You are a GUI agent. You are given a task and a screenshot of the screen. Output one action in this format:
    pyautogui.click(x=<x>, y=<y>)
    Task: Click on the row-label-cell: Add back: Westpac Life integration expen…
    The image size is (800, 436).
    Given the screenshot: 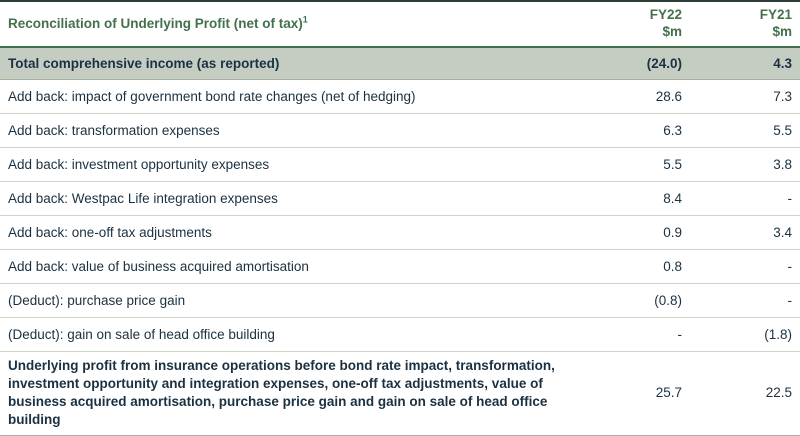 What is the action you would take?
    pyautogui.click(x=296, y=198)
    